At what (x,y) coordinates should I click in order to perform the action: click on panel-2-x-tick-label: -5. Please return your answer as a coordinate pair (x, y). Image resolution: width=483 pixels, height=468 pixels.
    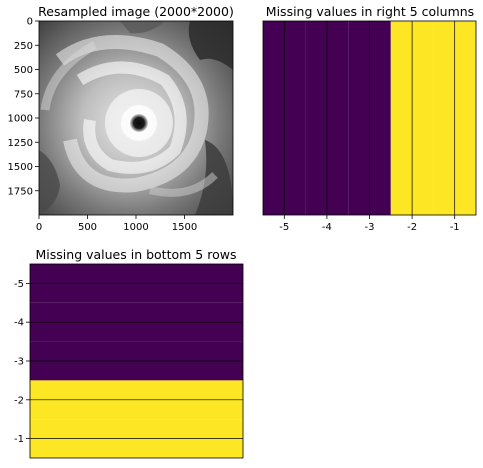
    Looking at the image, I should click on (284, 227).